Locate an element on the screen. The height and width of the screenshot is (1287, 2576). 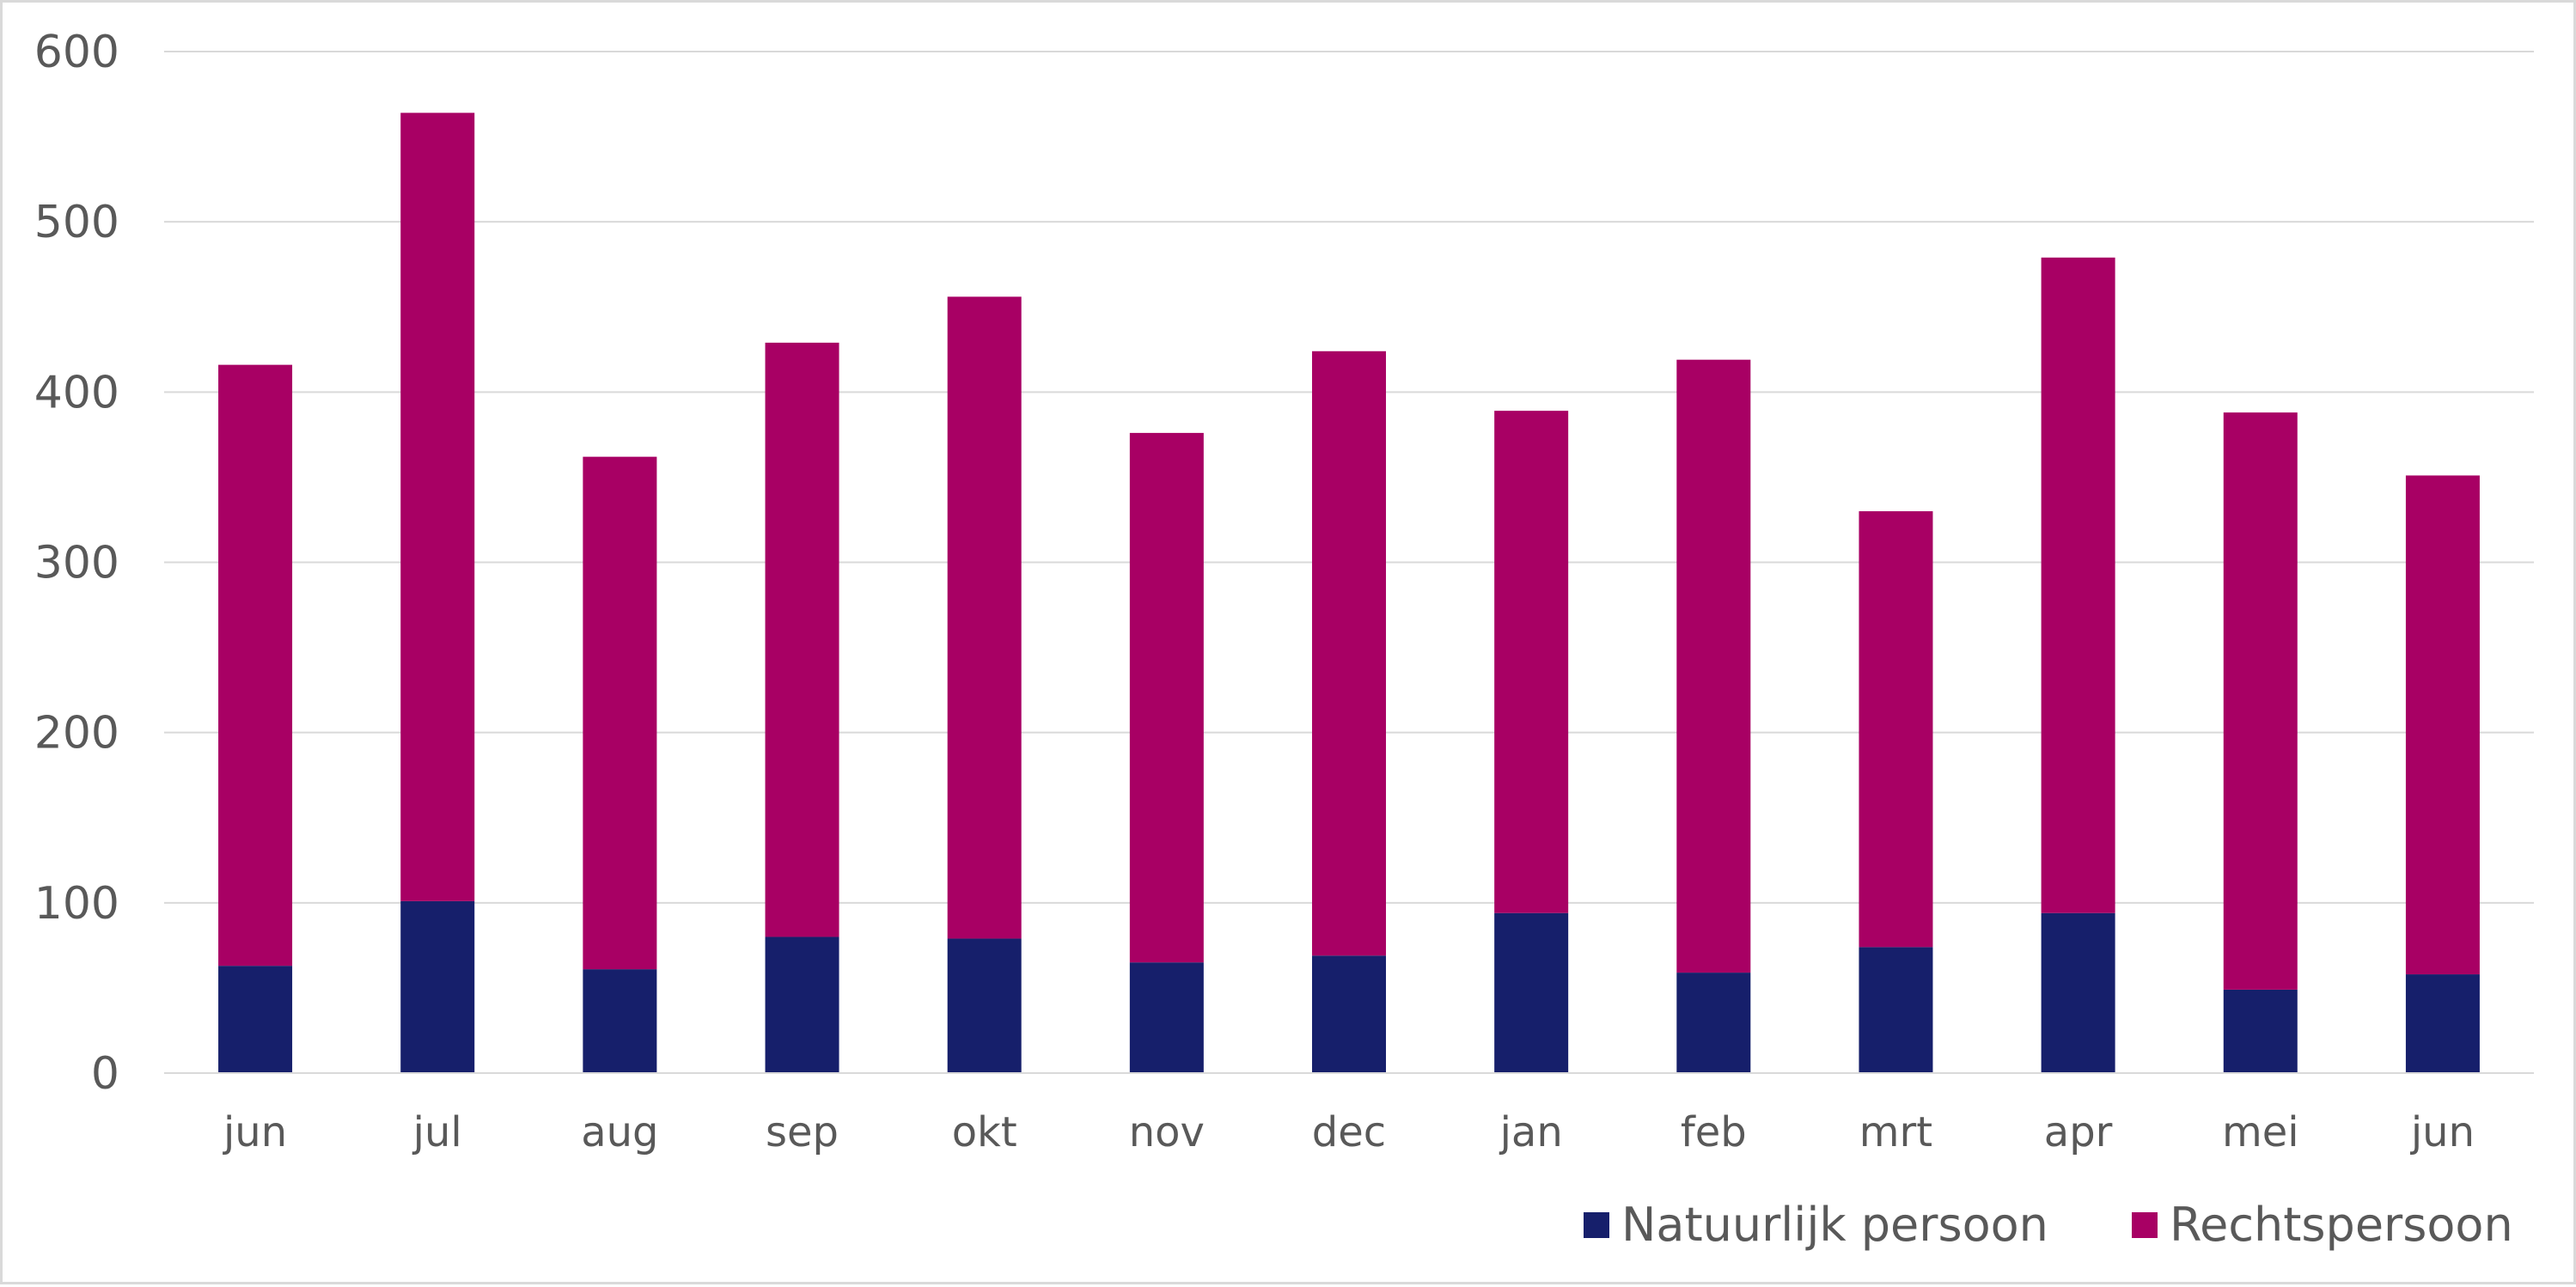
legend-label: Natuurlijk persoon is located at coordinates (1834, 1225).